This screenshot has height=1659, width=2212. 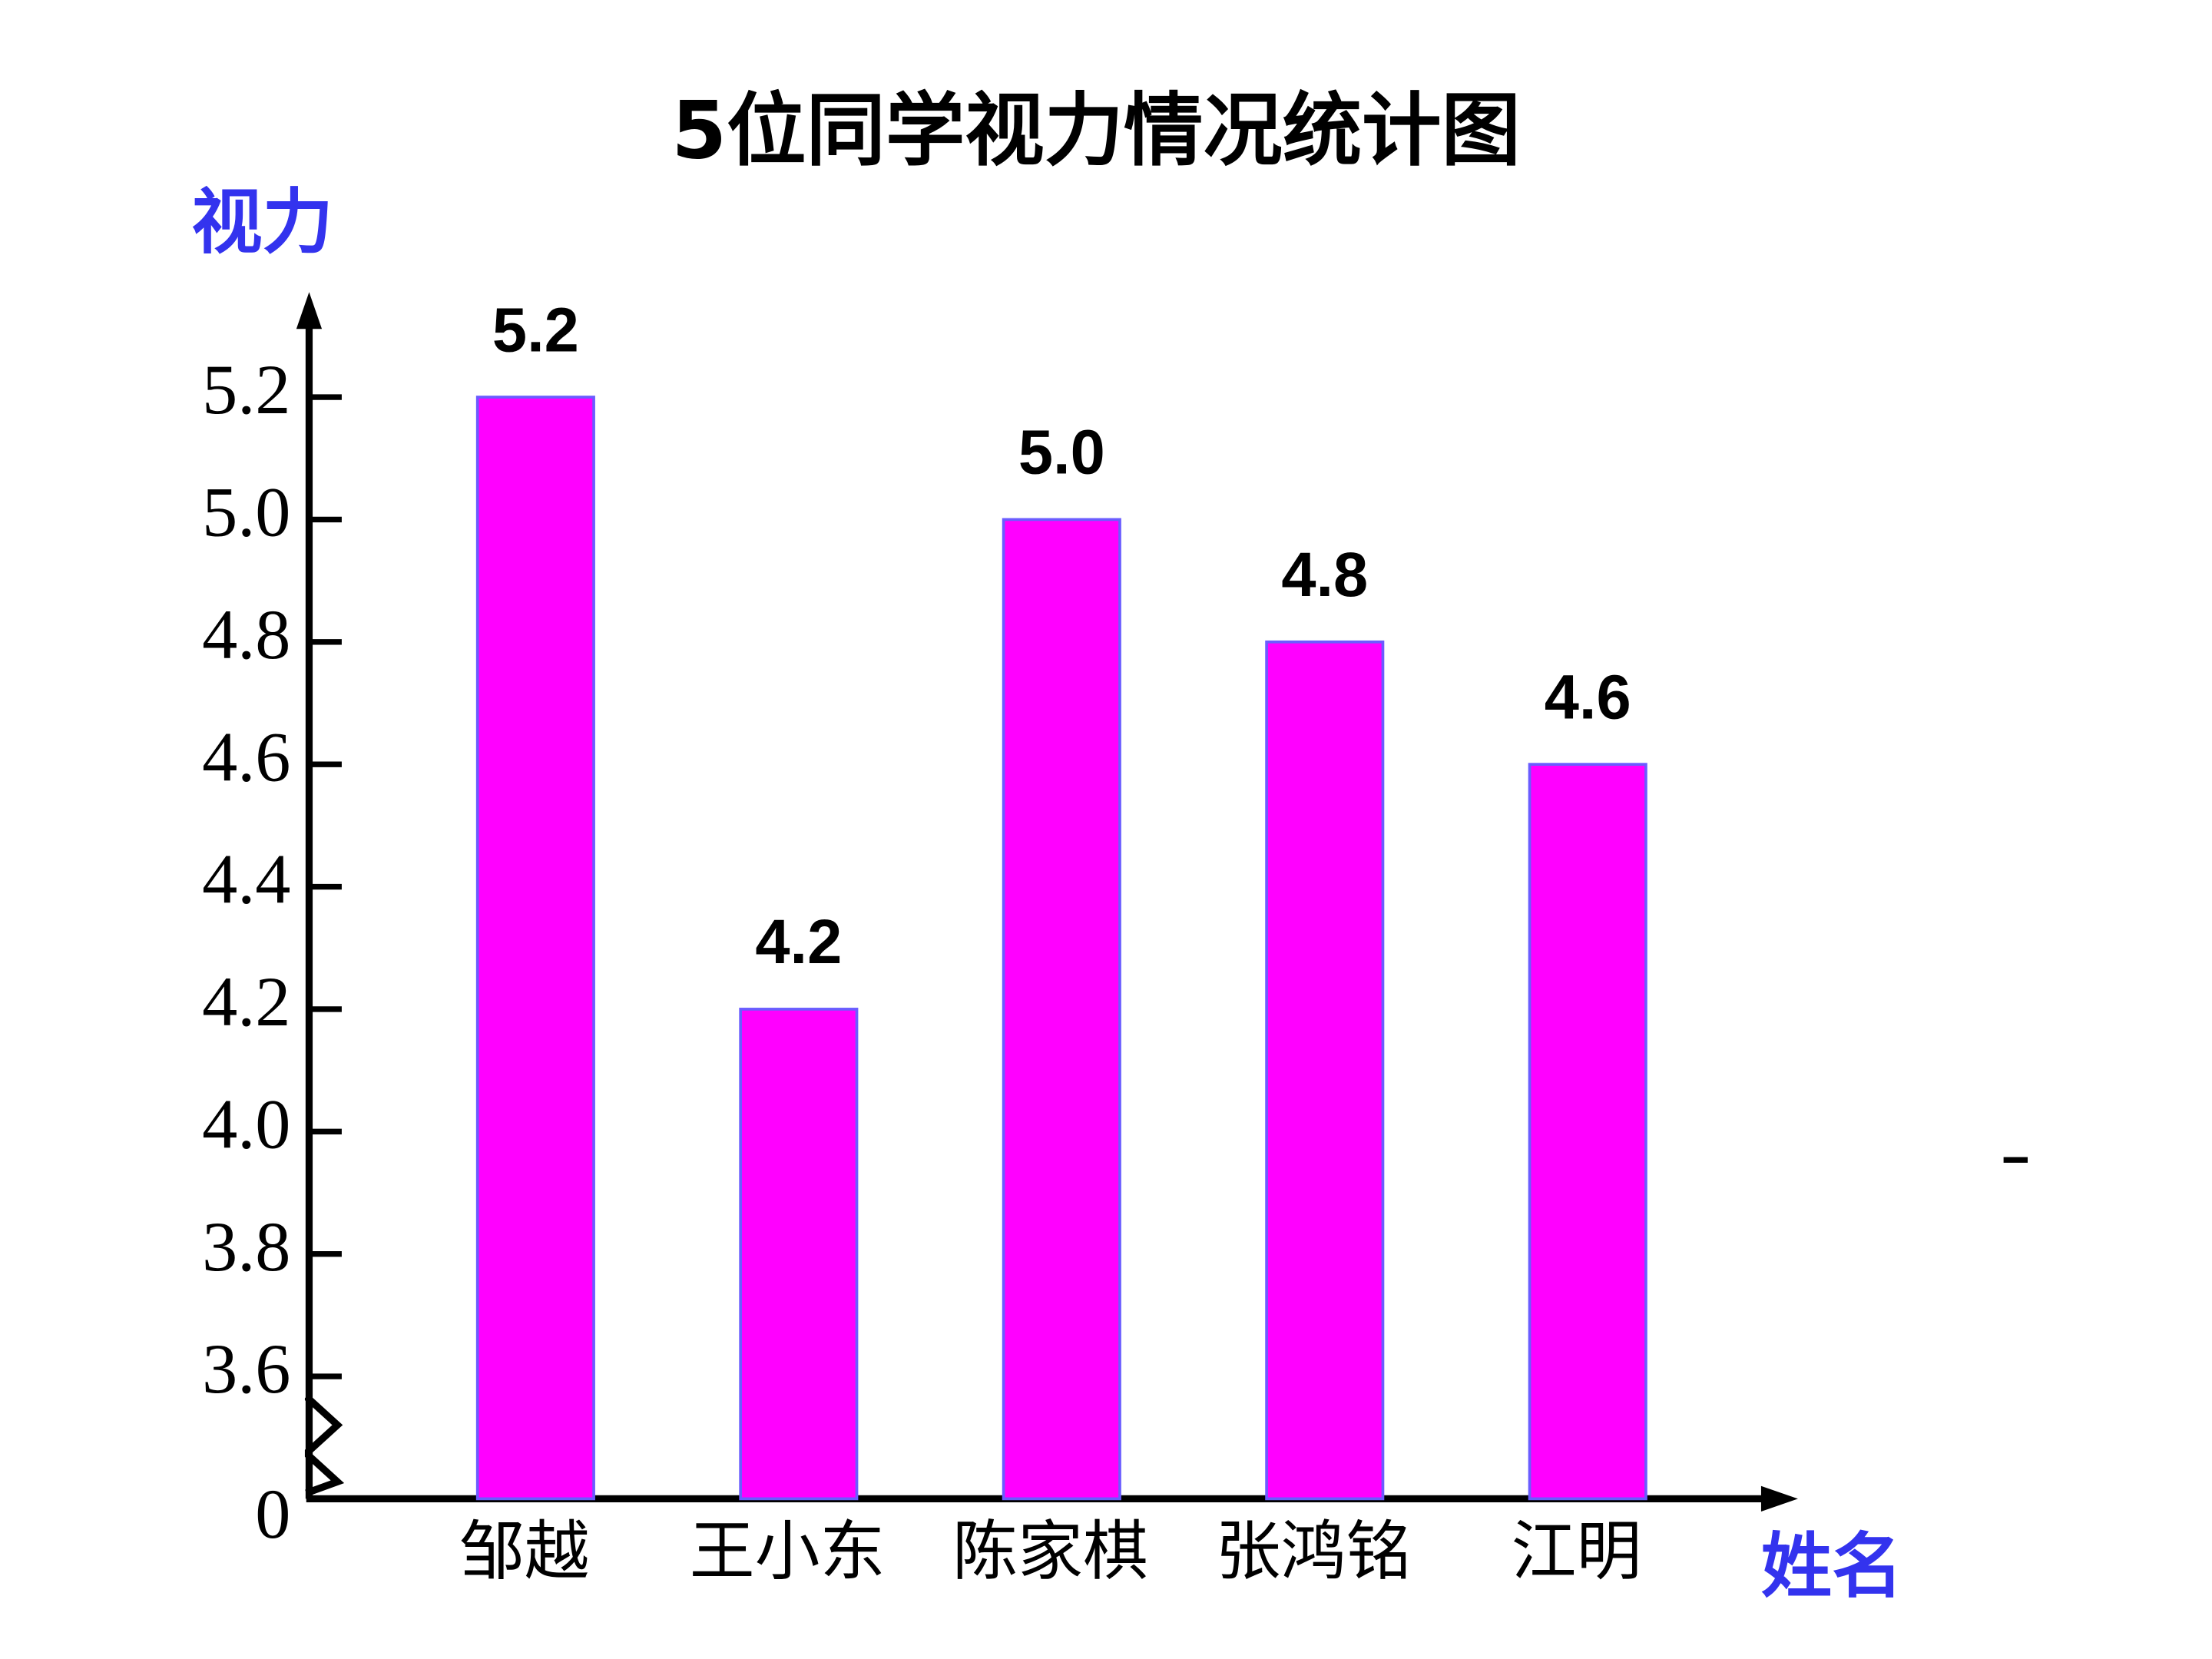 What do you see at coordinates (1062, 453) in the screenshot?
I see `data-label: 5.0` at bounding box center [1062, 453].